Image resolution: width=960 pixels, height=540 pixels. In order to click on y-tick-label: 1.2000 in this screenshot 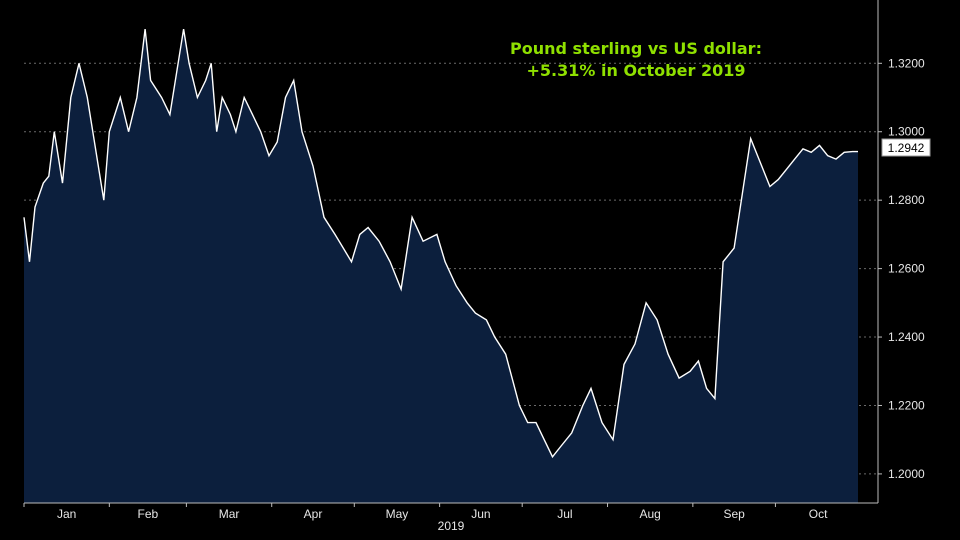, I will do `click(906, 474)`.